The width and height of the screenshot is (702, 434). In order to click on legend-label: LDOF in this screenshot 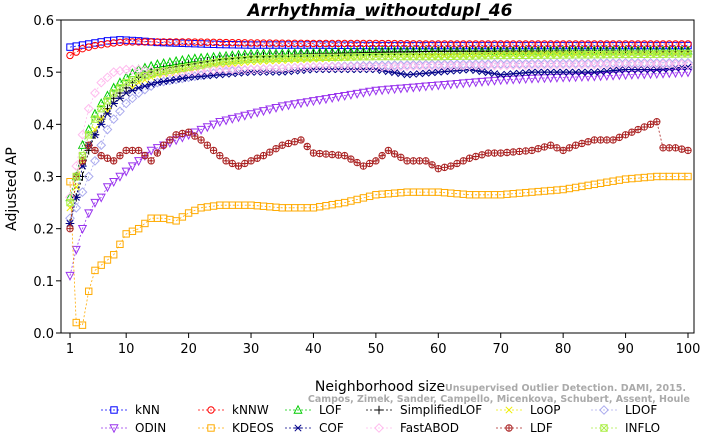, I will do `click(641, 410)`.